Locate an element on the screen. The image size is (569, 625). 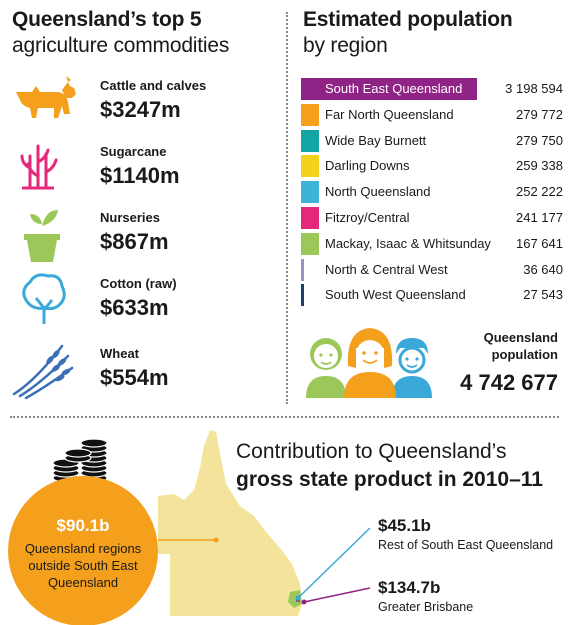
commodity-cattle: Cattle and calves $3247m is located at coordinates (145, 102).